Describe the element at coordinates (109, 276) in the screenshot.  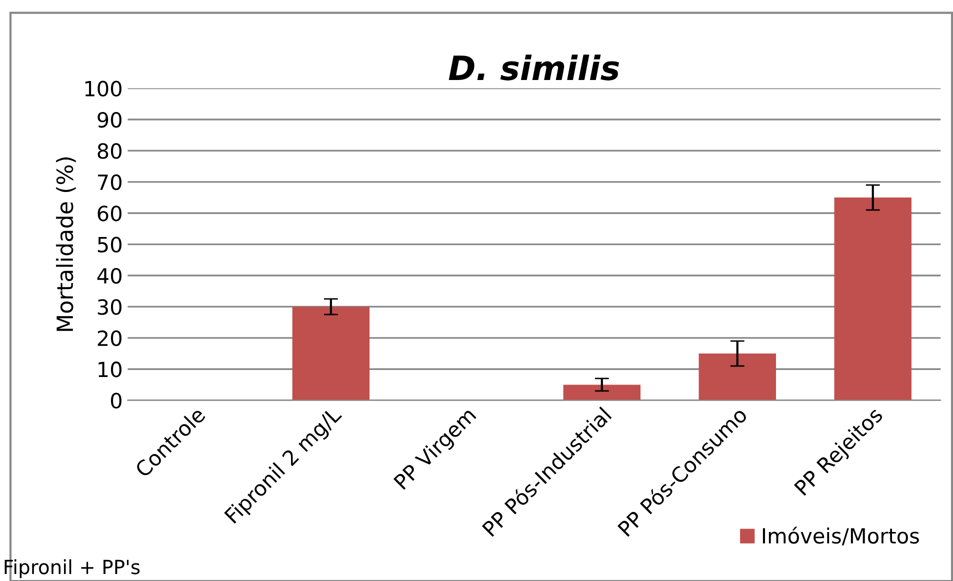
I see `y-tick-label: 40` at that location.